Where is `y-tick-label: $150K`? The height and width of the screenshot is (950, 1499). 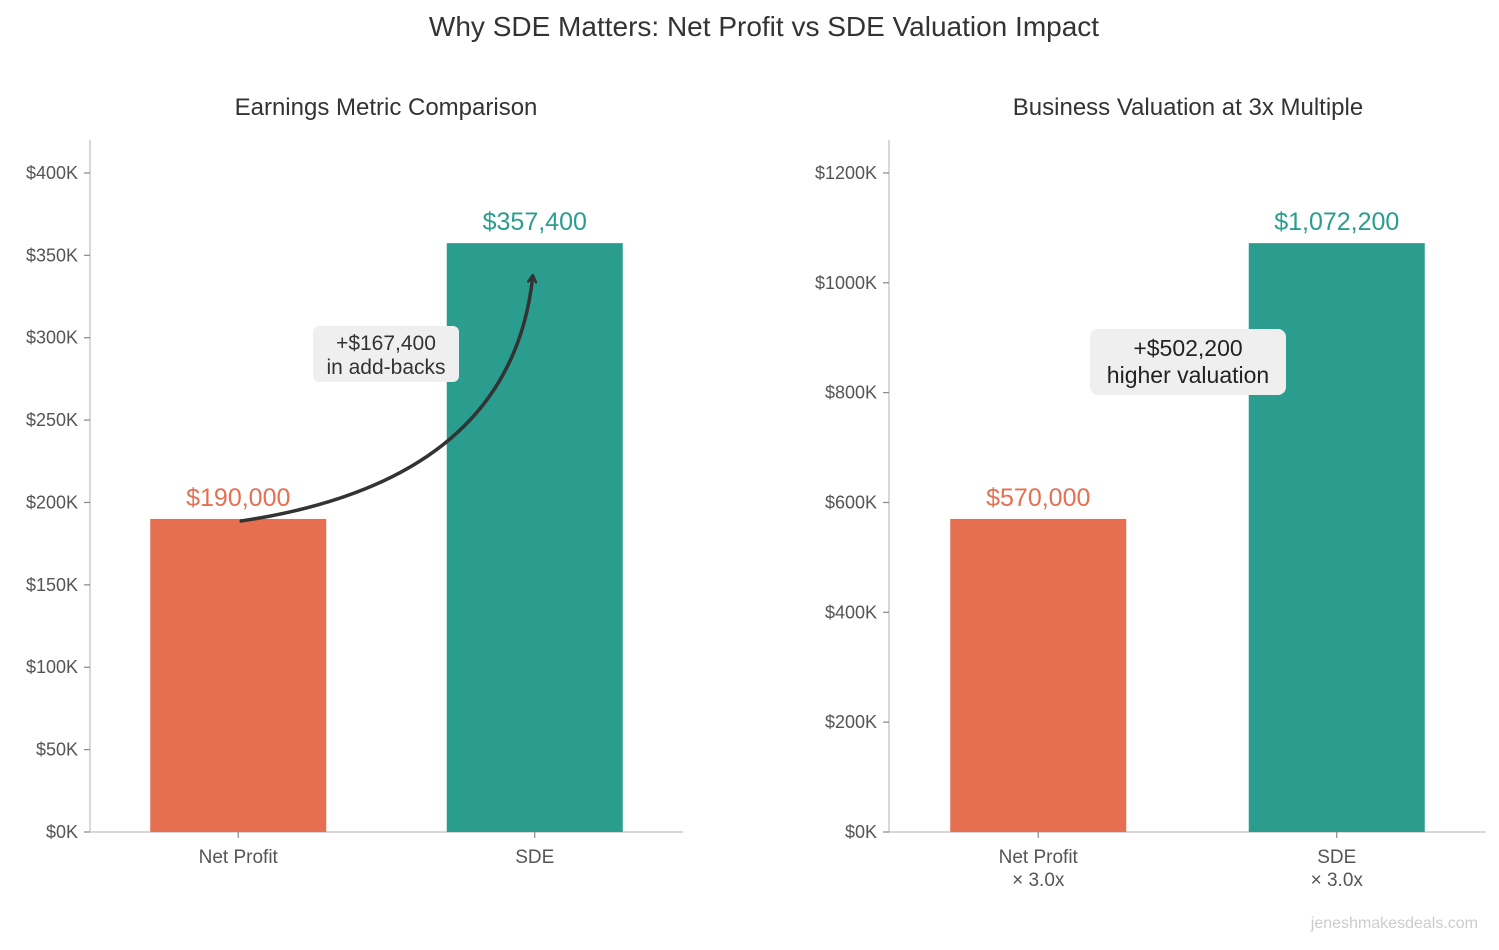
y-tick-label: $150K is located at coordinates (52, 585).